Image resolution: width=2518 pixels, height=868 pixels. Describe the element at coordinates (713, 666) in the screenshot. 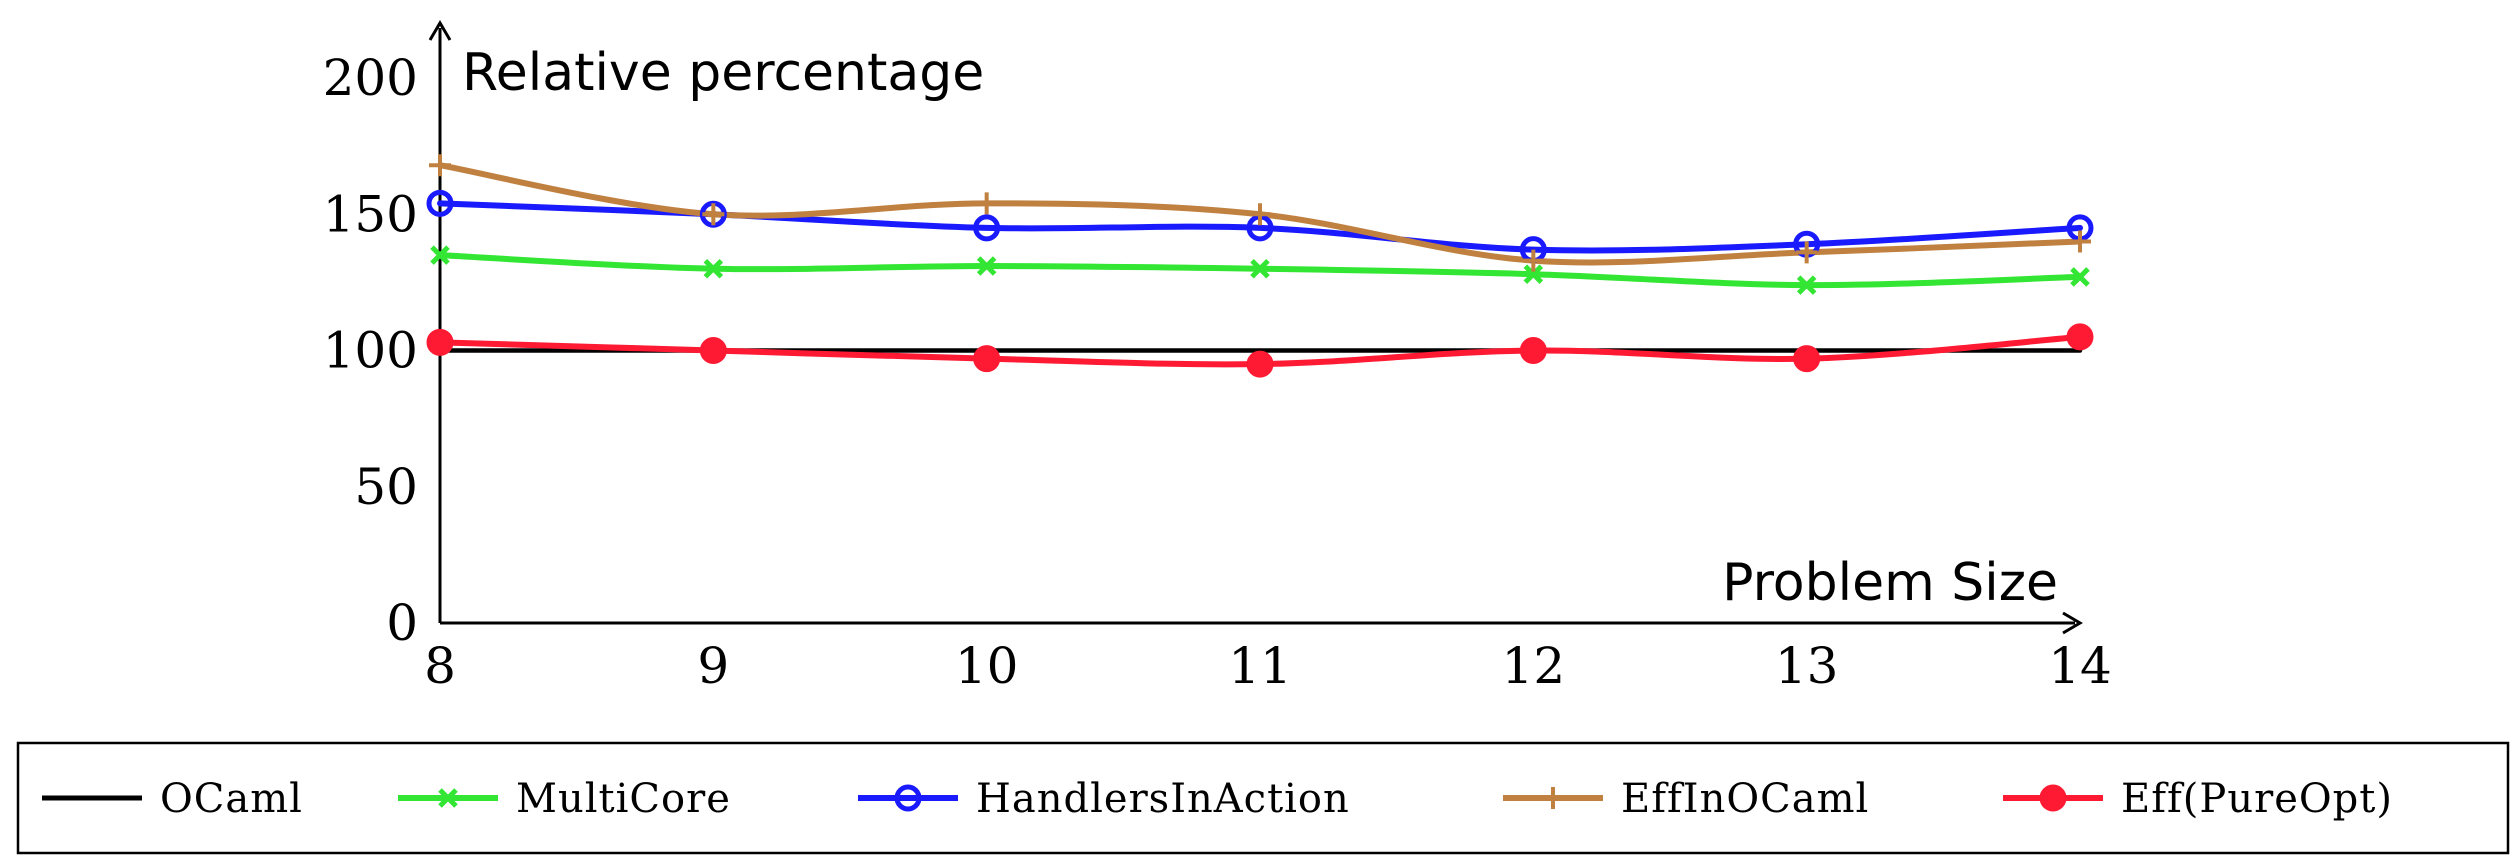

I see `x-tick-label: 9` at that location.